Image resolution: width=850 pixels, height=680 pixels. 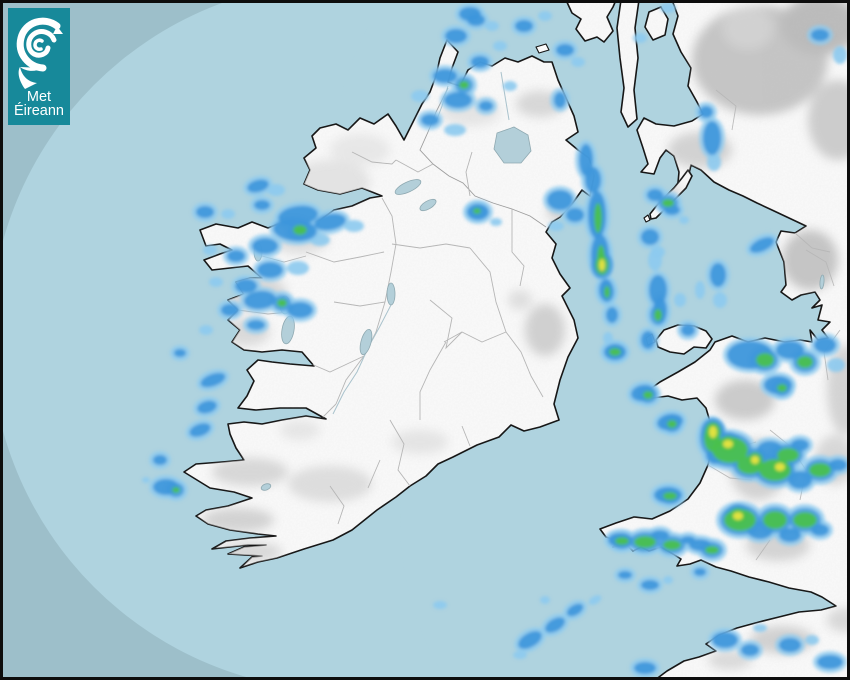 What do you see at coordinates (408, 187) in the screenshot?
I see `lower-lough-erne` at bounding box center [408, 187].